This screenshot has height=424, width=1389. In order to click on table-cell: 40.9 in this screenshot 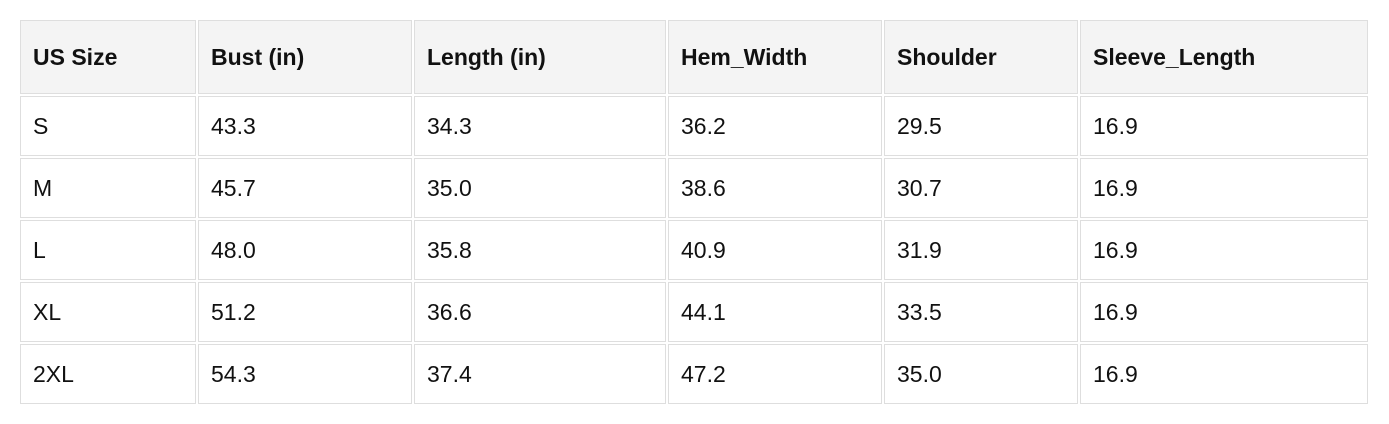, I will do `click(775, 250)`.